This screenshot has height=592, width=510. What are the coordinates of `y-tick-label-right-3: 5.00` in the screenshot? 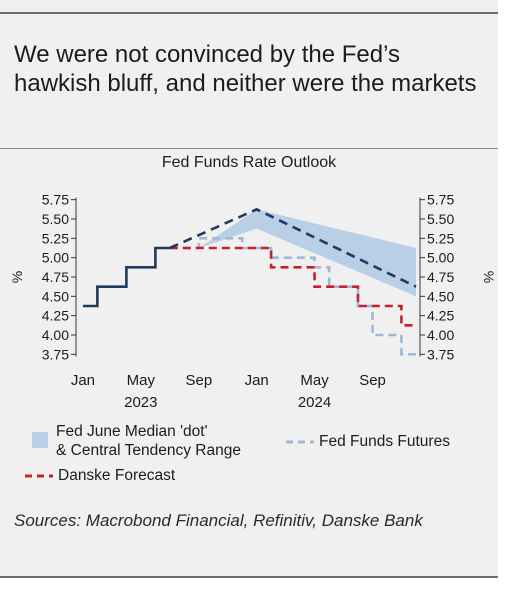 It's located at (440, 258).